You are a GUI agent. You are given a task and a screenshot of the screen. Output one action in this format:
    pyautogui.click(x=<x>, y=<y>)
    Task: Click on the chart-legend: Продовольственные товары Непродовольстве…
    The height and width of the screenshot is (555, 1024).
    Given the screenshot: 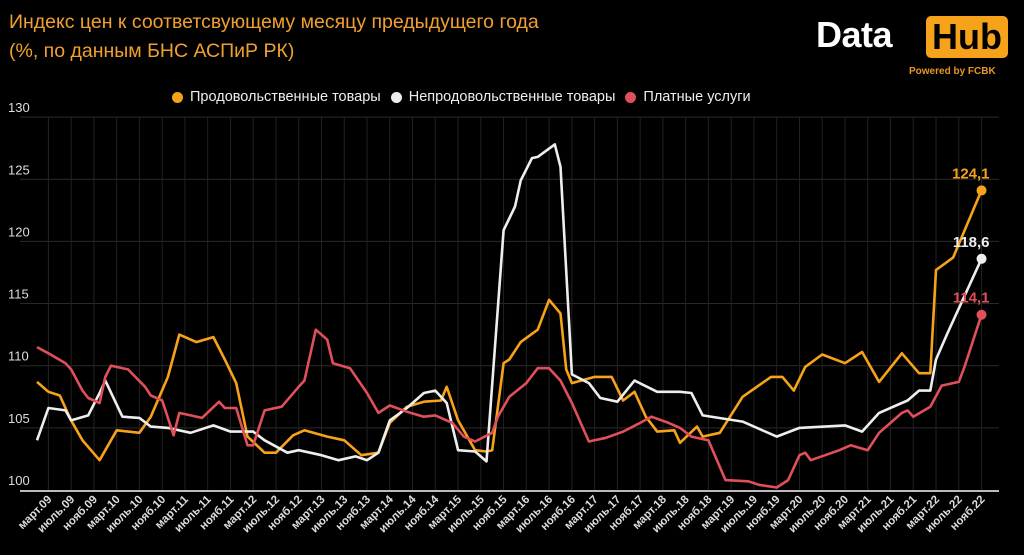 What is the action you would take?
    pyautogui.click(x=466, y=97)
    